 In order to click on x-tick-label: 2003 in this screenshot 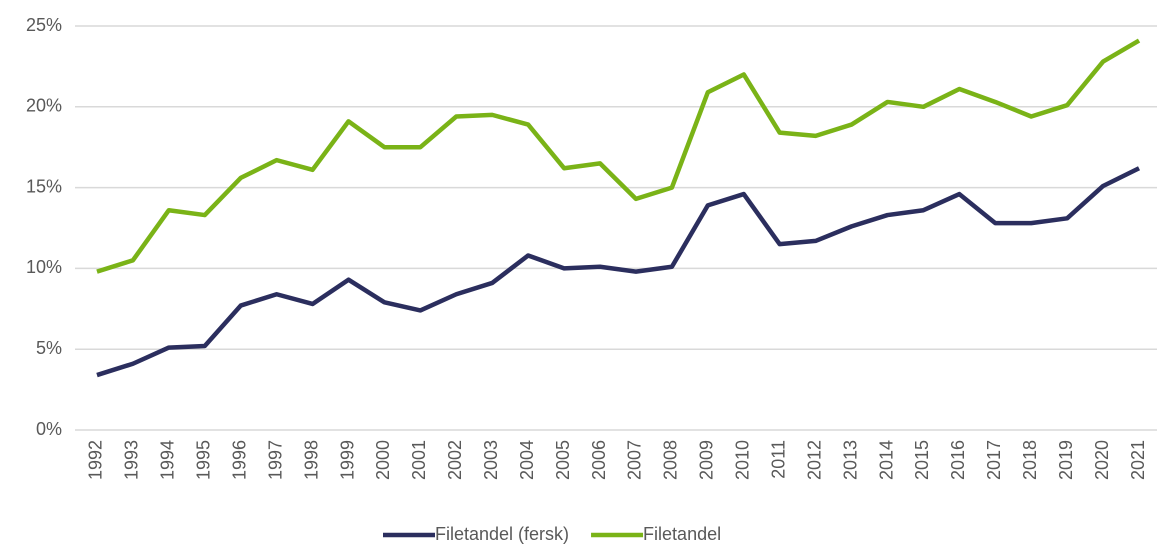, I will do `click(491, 460)`.